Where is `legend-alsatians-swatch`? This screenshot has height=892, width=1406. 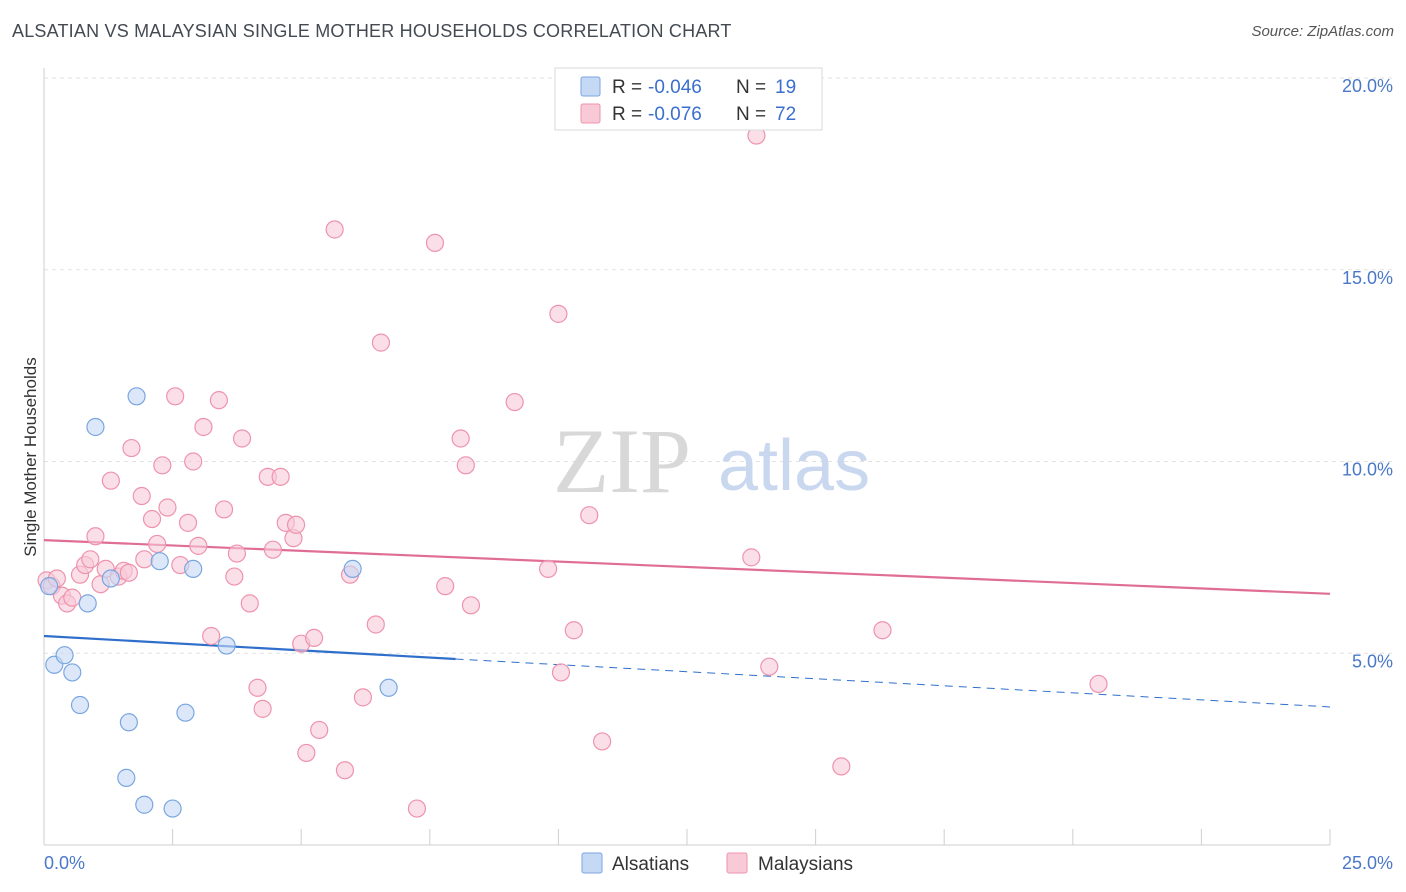
legend-alsatians-swatch is located at coordinates (592, 863).